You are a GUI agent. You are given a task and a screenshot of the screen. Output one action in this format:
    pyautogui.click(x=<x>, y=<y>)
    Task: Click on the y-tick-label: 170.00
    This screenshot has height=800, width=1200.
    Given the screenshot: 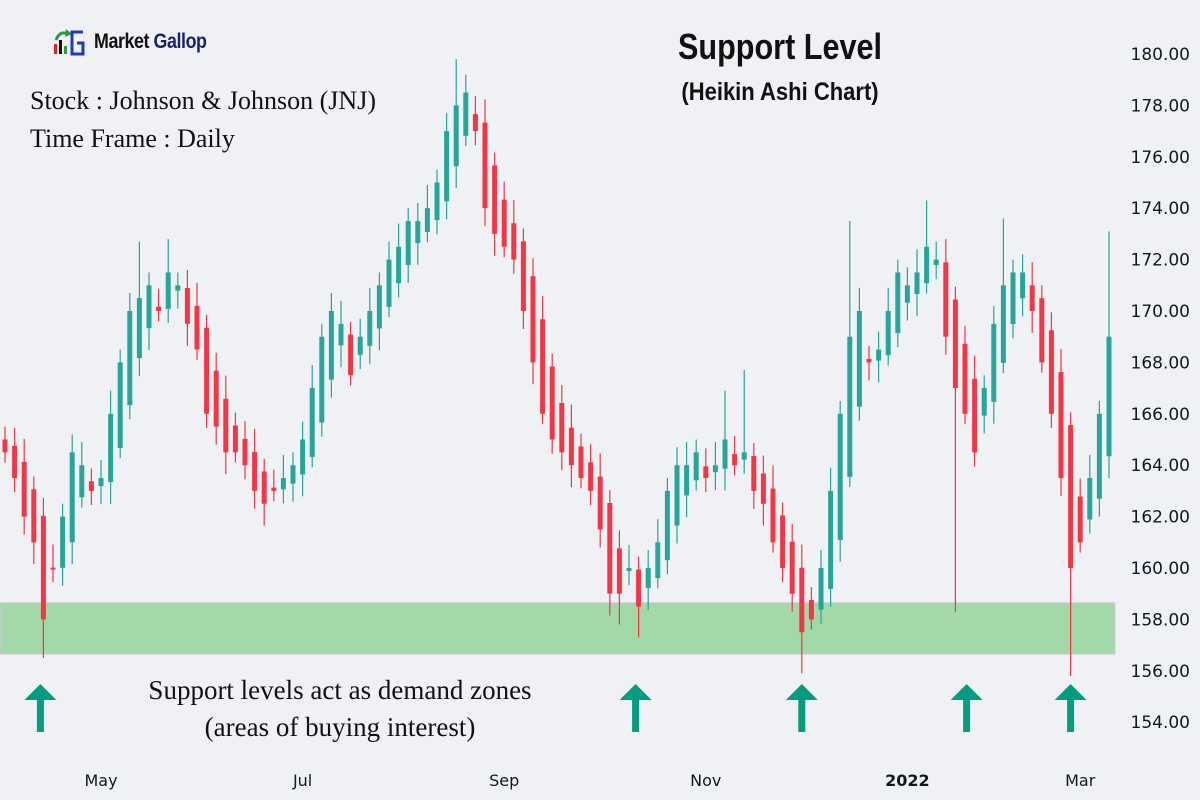 What is the action you would take?
    pyautogui.click(x=1160, y=312)
    